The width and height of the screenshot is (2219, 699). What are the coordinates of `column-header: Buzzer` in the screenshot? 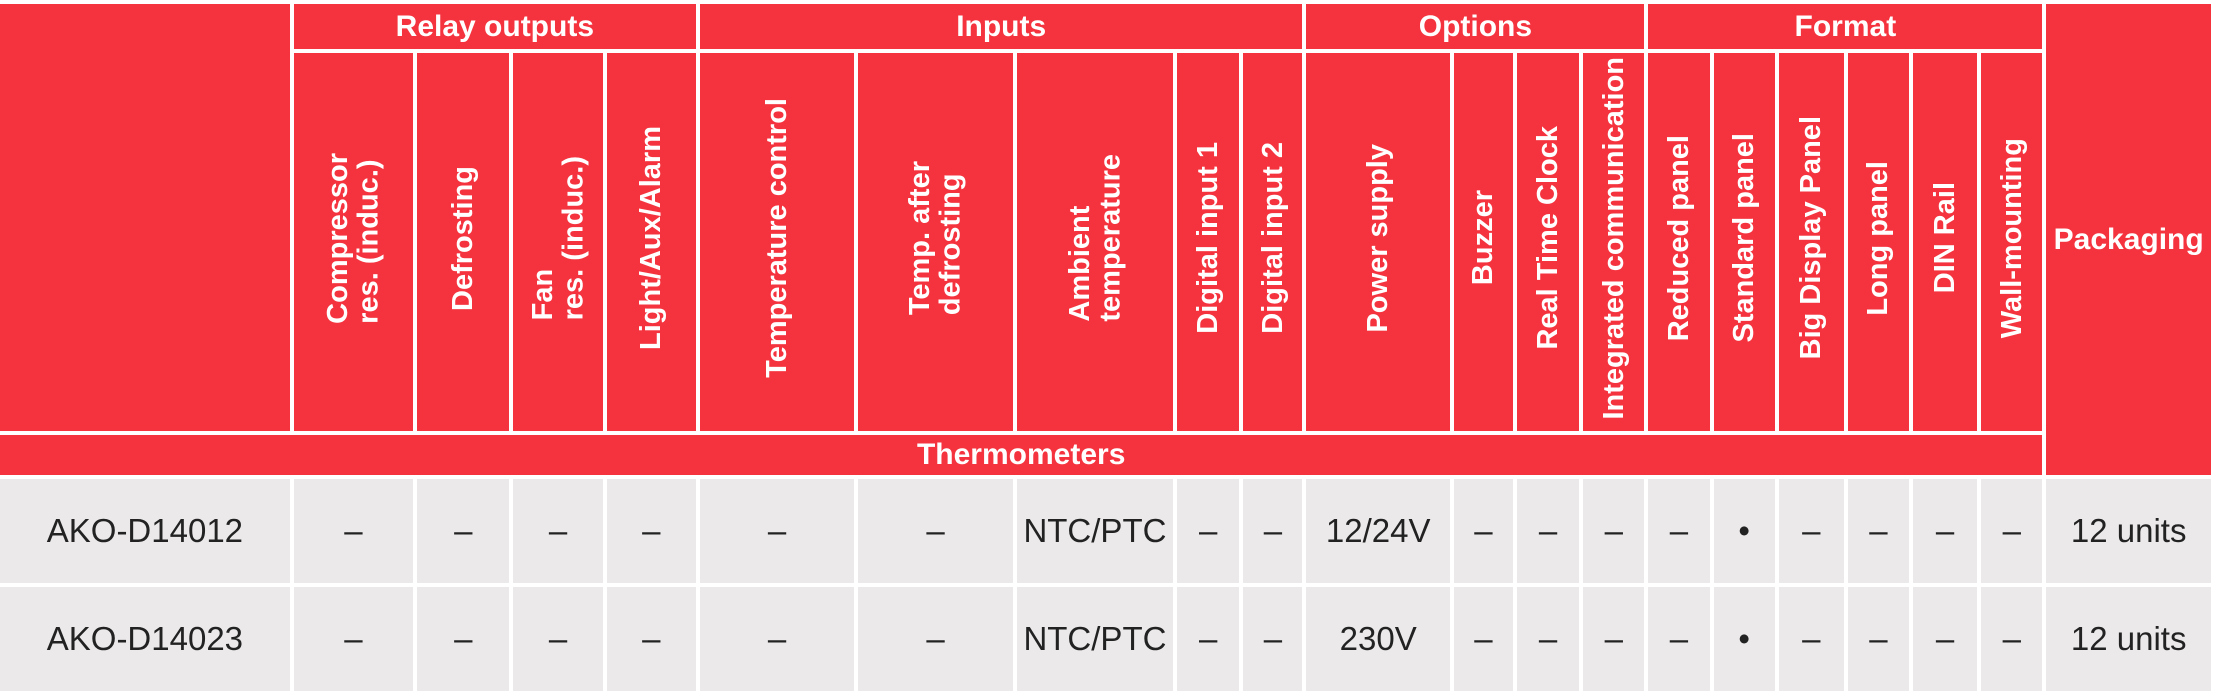 It's located at (1483, 238).